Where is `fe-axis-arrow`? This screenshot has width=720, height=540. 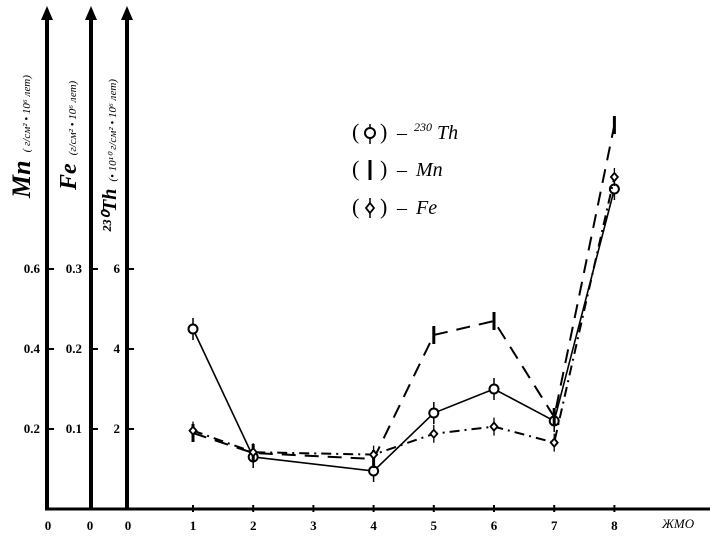 fe-axis-arrow is located at coordinates (91, 13).